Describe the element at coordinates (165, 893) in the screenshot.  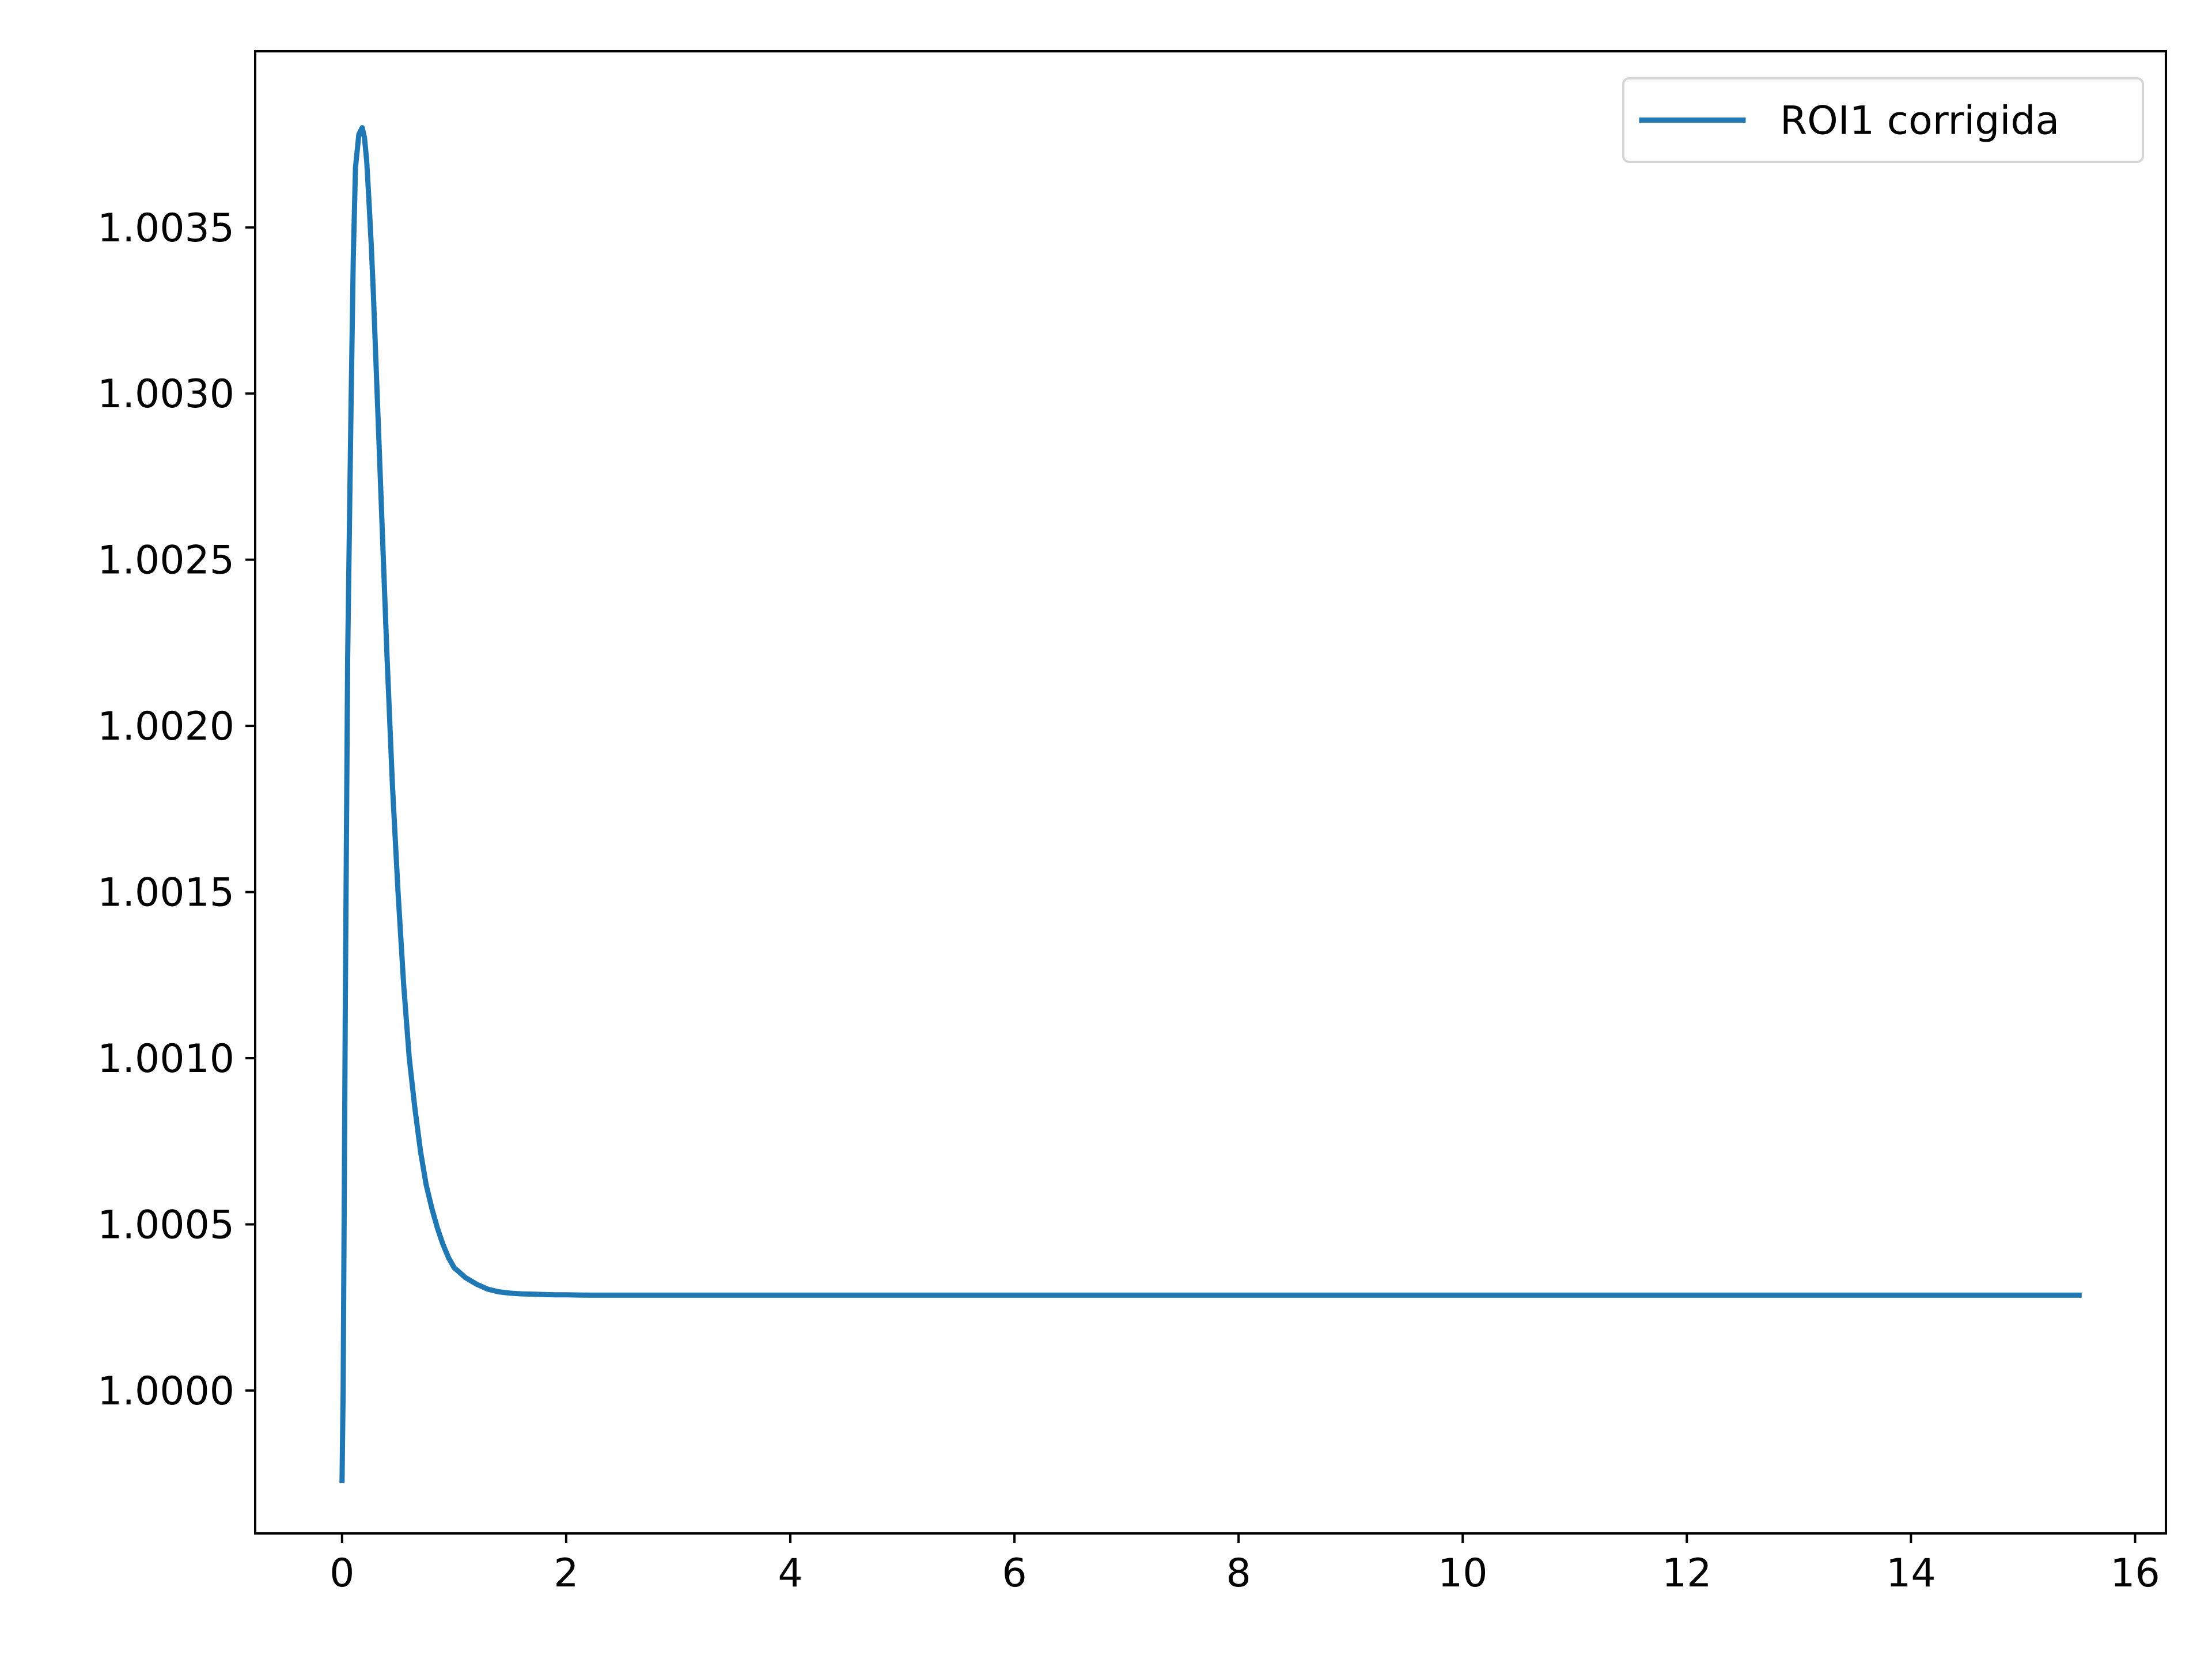
I see `y-tick-label: 1.0015` at that location.